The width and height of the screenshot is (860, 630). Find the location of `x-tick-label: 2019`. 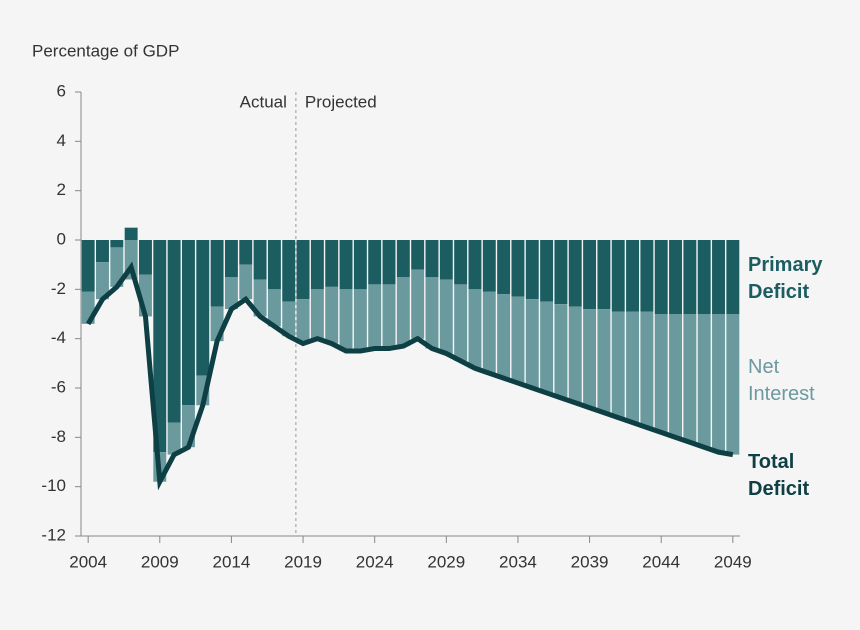

x-tick-label: 2019 is located at coordinates (303, 561).